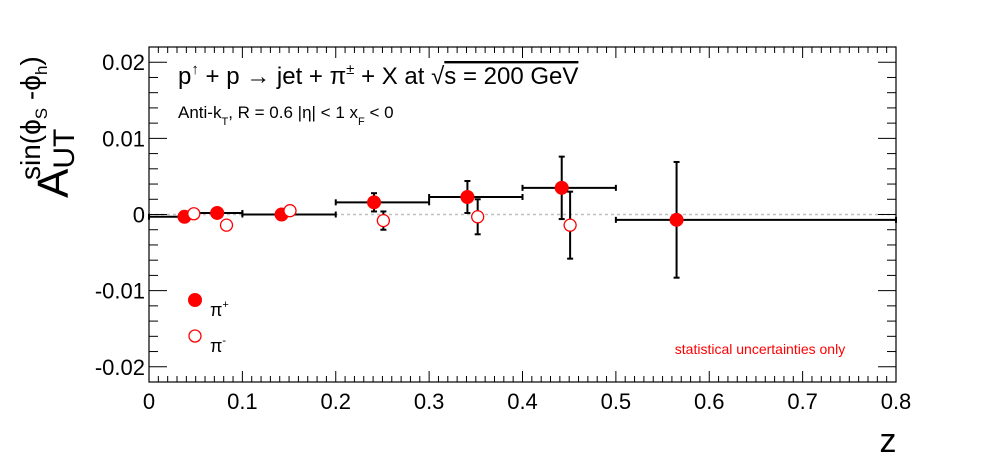  I want to click on x-tick-label: 0.5, so click(616, 401).